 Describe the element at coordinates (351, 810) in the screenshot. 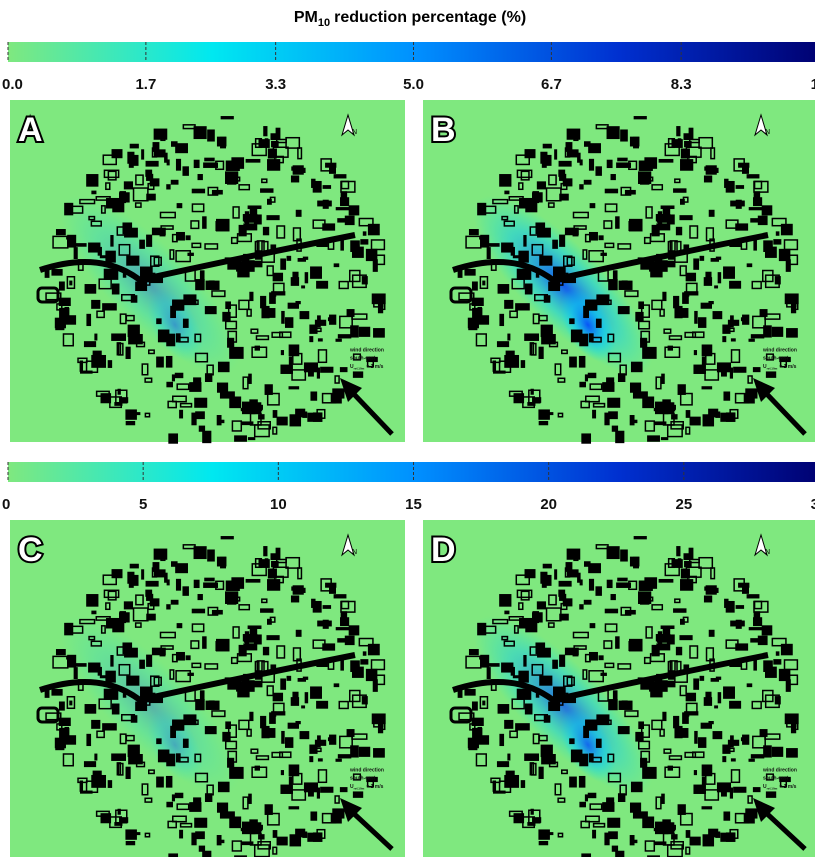

I see `wind-arrow-head` at that location.